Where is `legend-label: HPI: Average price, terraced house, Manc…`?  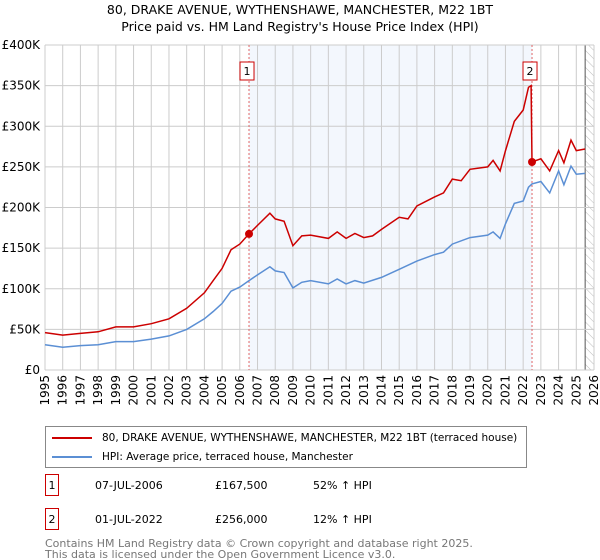 legend-label: HPI: Average price, terraced house, Manc… is located at coordinates (227, 457).